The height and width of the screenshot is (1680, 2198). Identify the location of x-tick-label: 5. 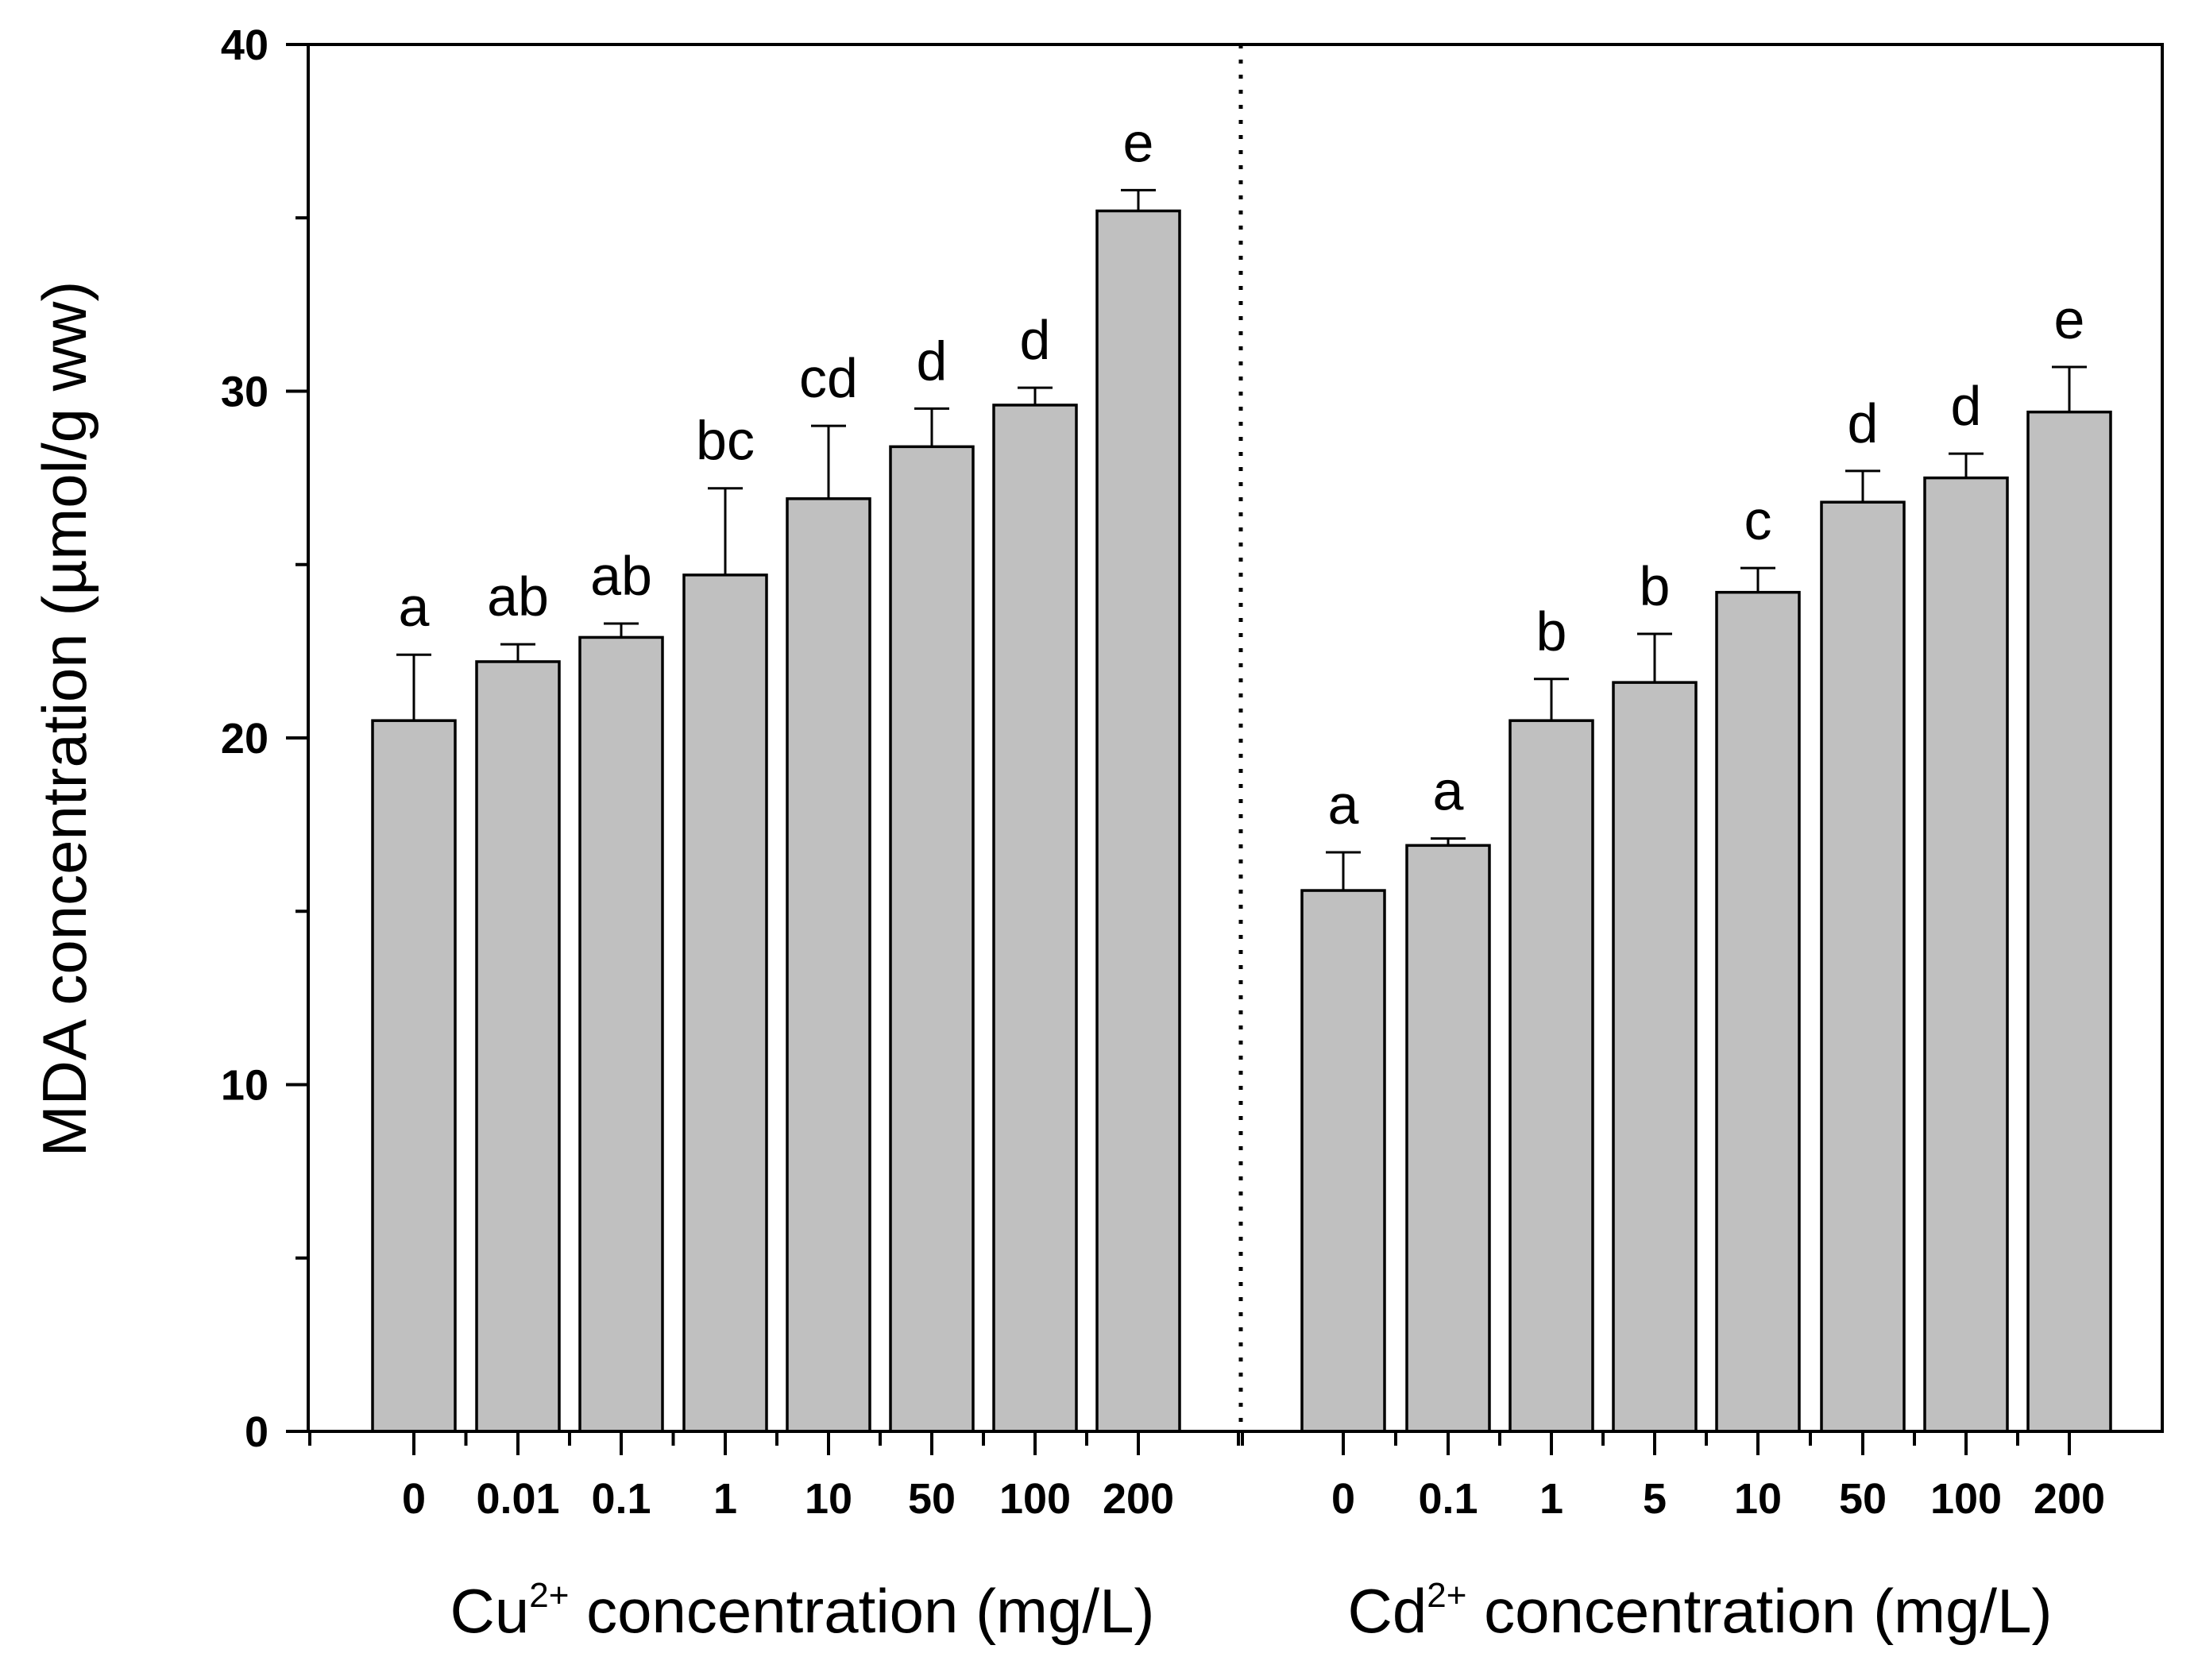
(1655, 1499).